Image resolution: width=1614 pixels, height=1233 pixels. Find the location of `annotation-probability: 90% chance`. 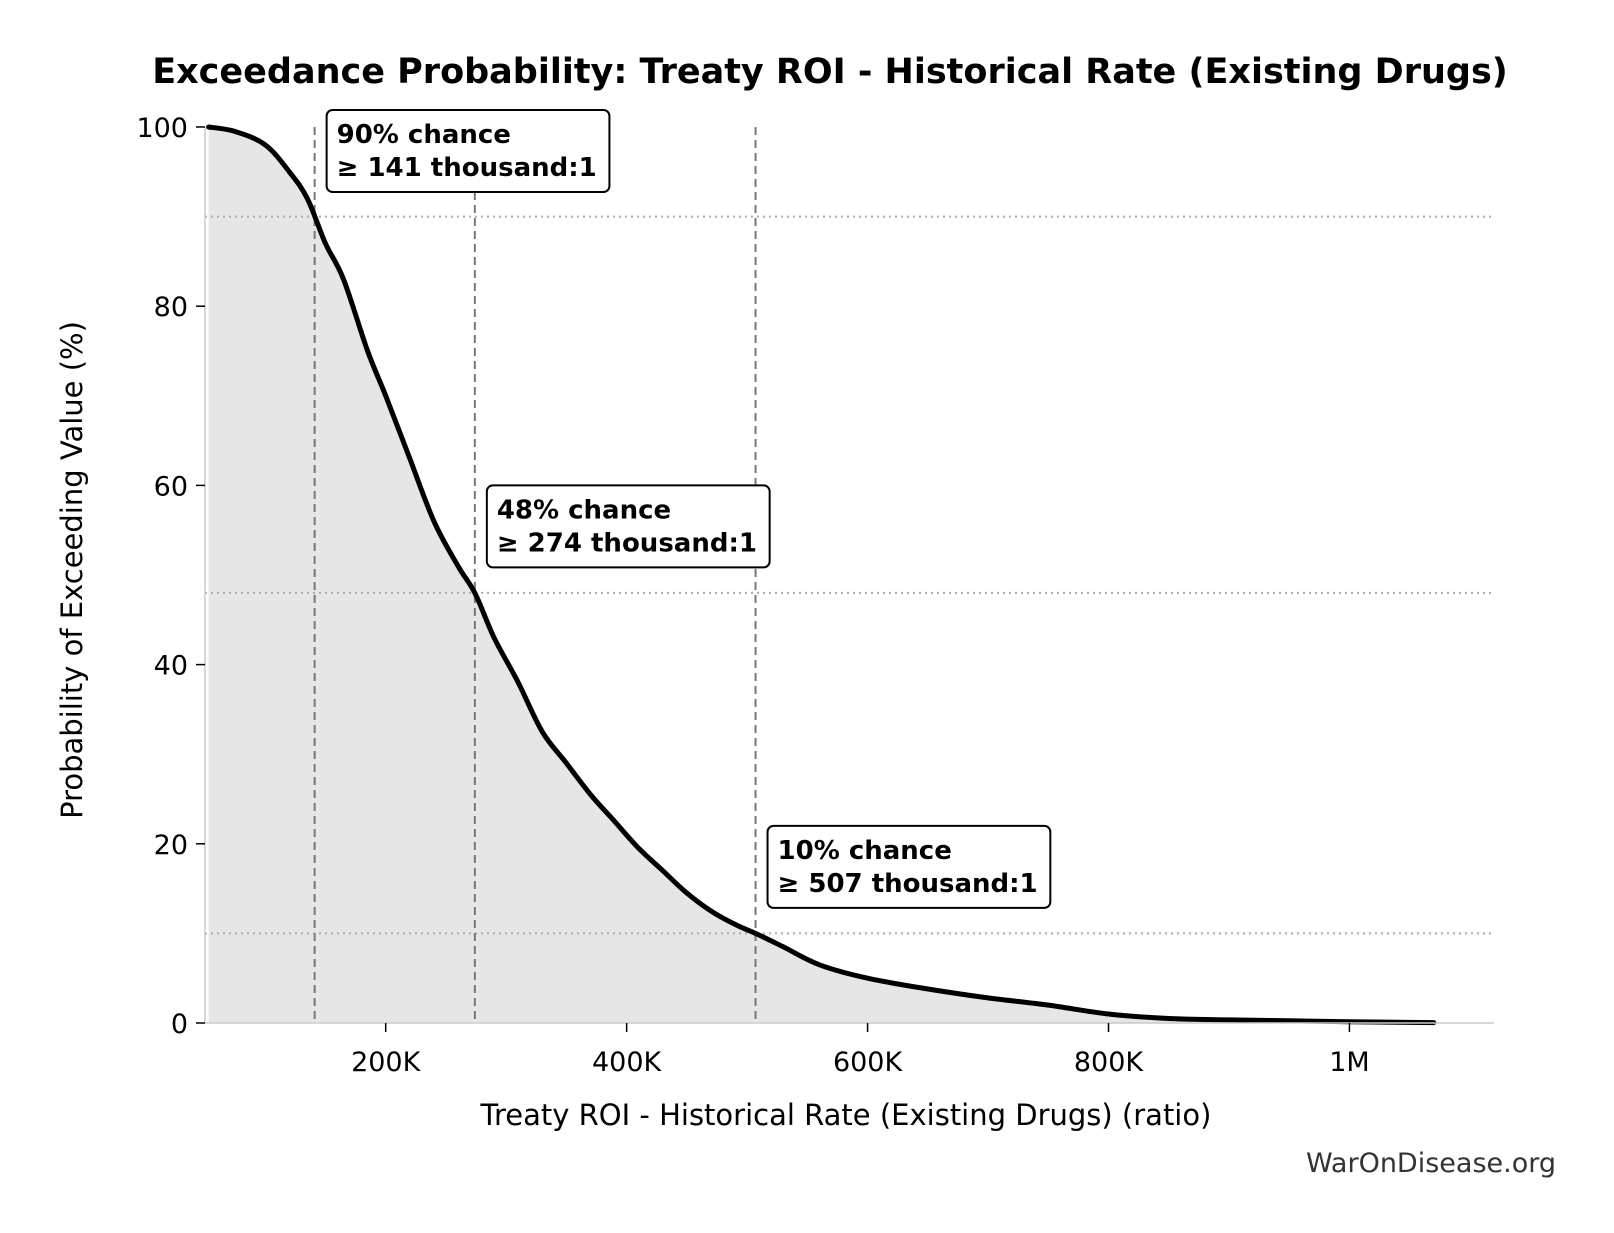

annotation-probability: 90% chance is located at coordinates (424, 135).